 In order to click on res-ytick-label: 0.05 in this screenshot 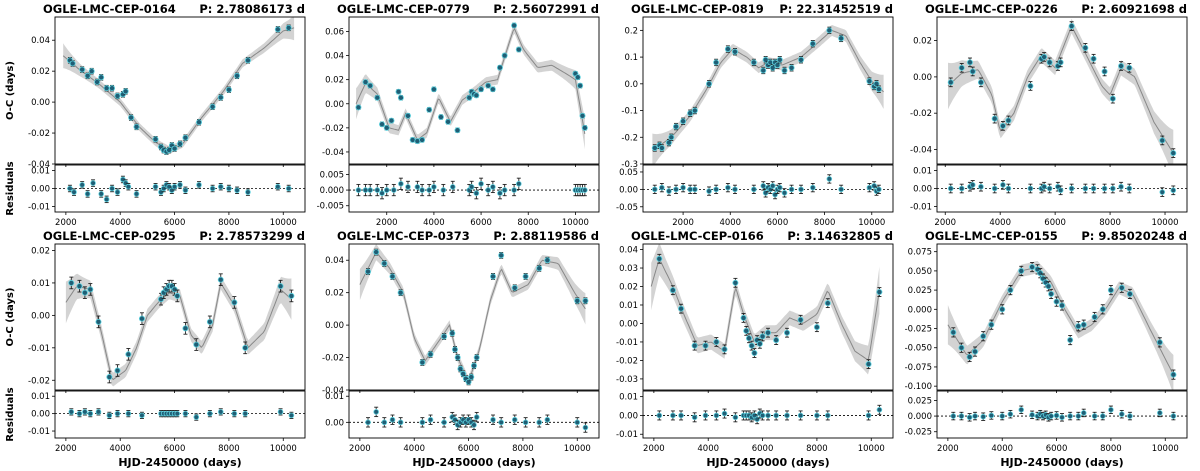, I will do `click(628, 173)`.